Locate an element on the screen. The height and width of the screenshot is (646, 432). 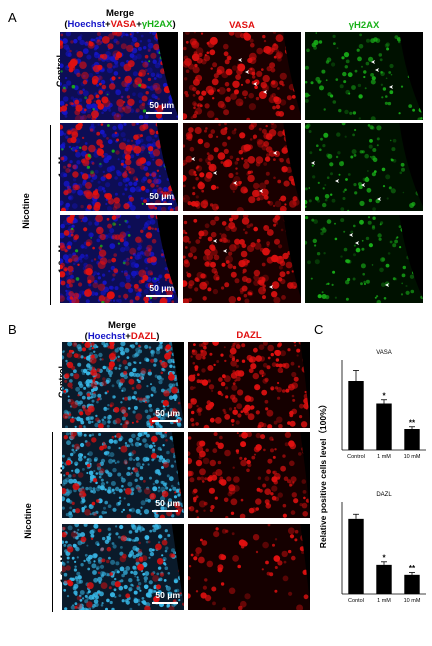
merge-tile-b-1: 50 μm is located at coordinates (123, 385).